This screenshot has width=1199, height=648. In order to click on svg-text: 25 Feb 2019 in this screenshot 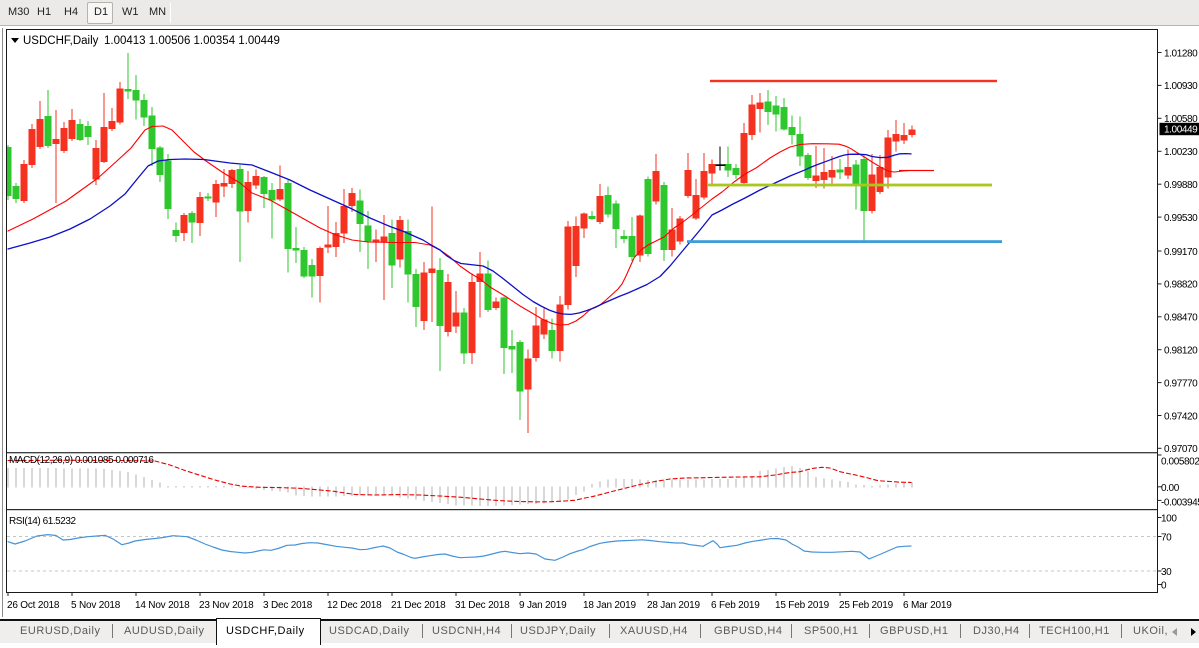, I will do `click(866, 605)`.